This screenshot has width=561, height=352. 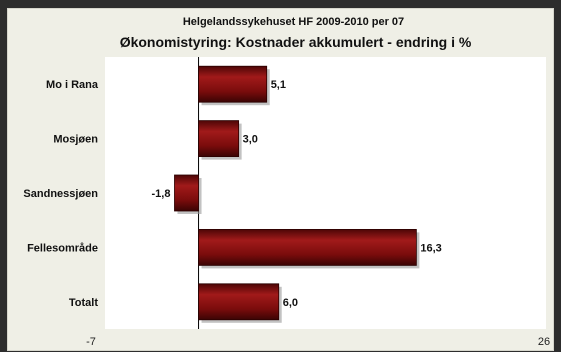 What do you see at coordinates (72, 85) in the screenshot?
I see `category-label: Mo i Rana` at bounding box center [72, 85].